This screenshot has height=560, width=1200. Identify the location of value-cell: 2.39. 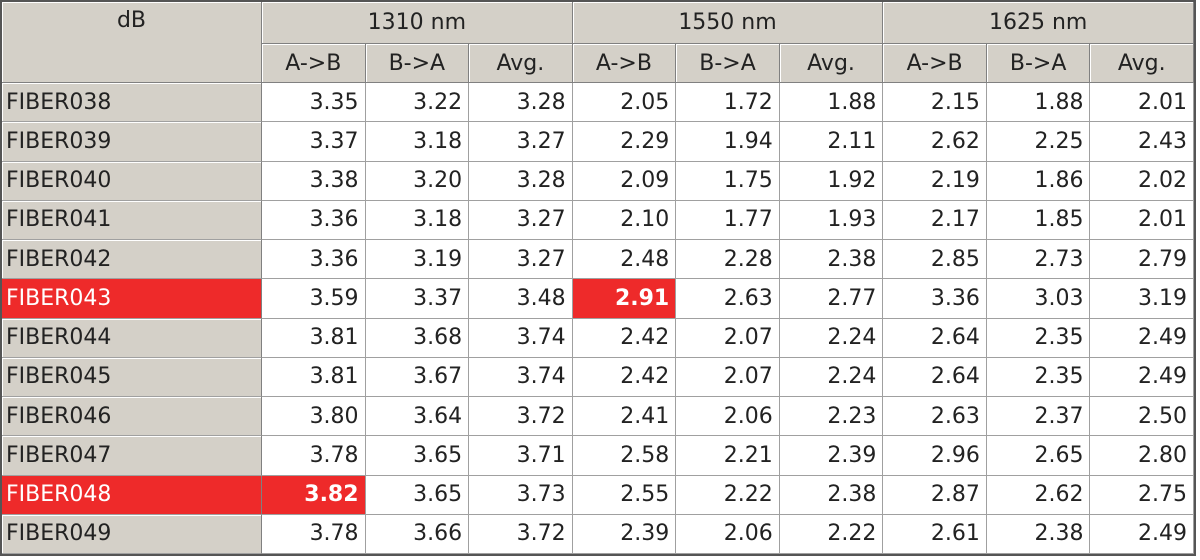
(624, 534).